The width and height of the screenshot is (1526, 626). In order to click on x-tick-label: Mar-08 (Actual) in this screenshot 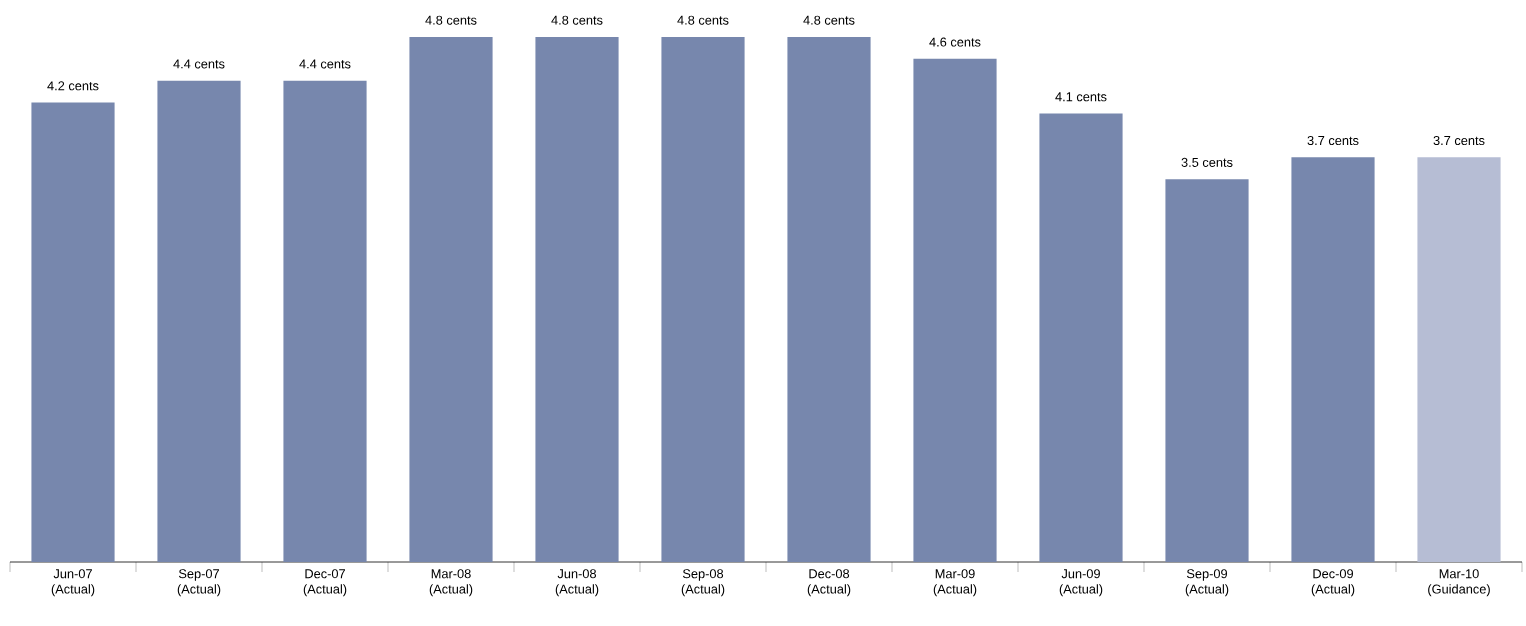, I will do `click(451, 583)`.